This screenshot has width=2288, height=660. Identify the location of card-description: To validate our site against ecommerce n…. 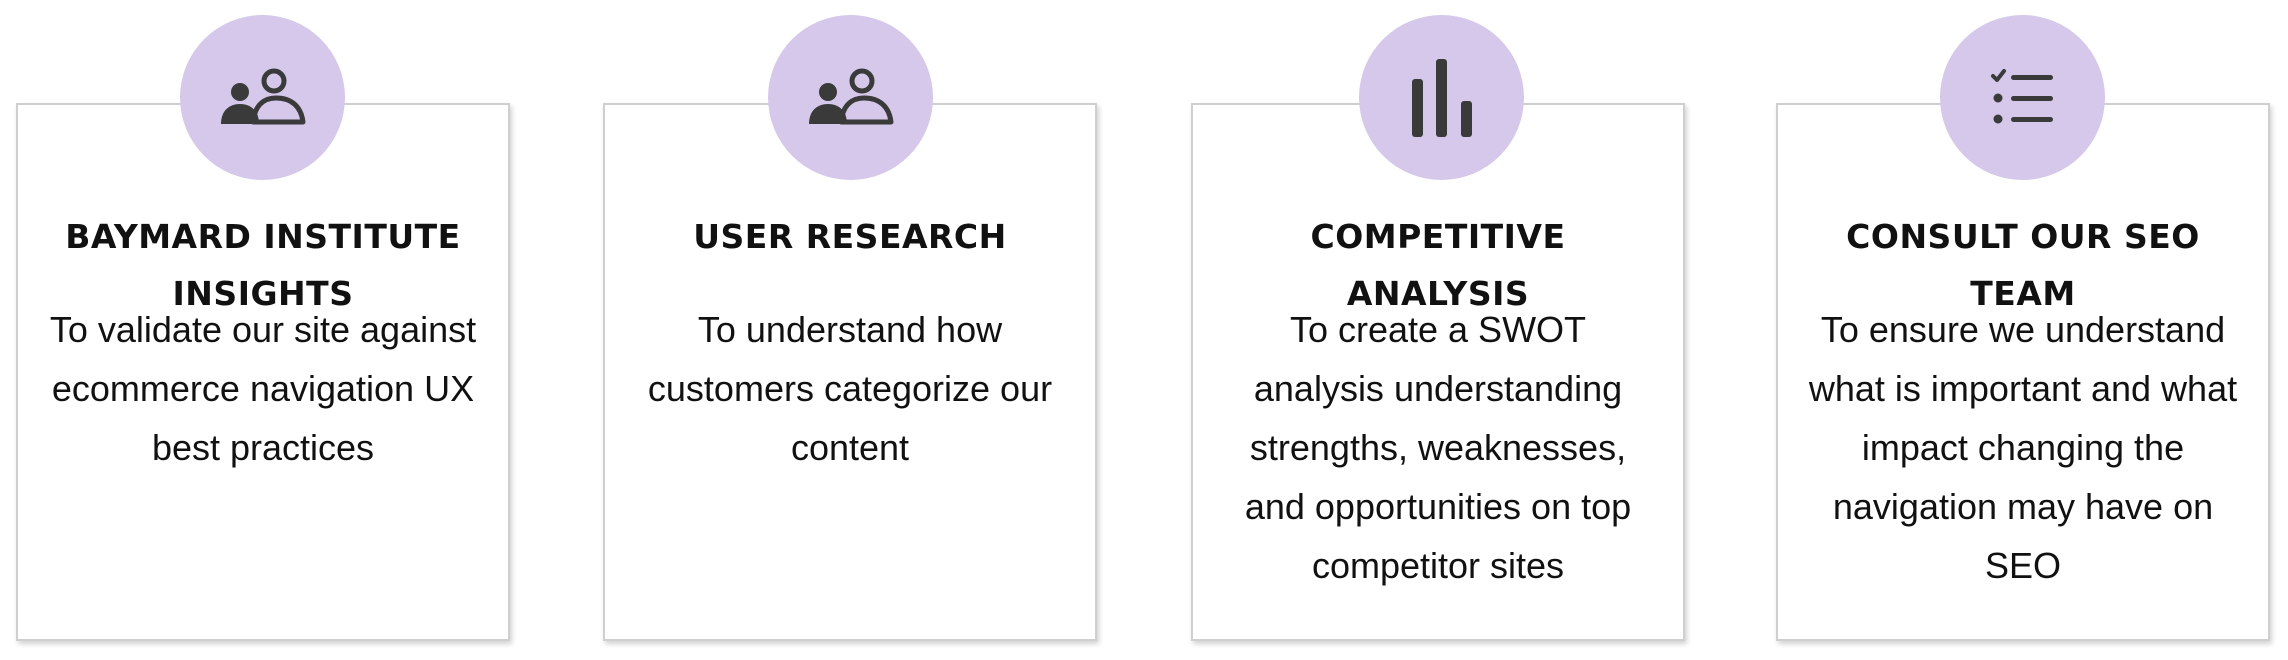
(263, 388).